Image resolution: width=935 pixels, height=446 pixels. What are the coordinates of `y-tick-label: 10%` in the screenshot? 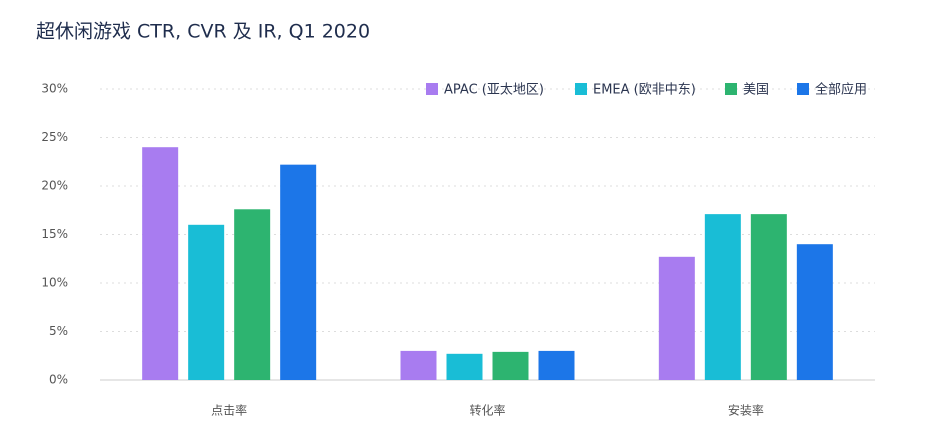 It's located at (54, 283).